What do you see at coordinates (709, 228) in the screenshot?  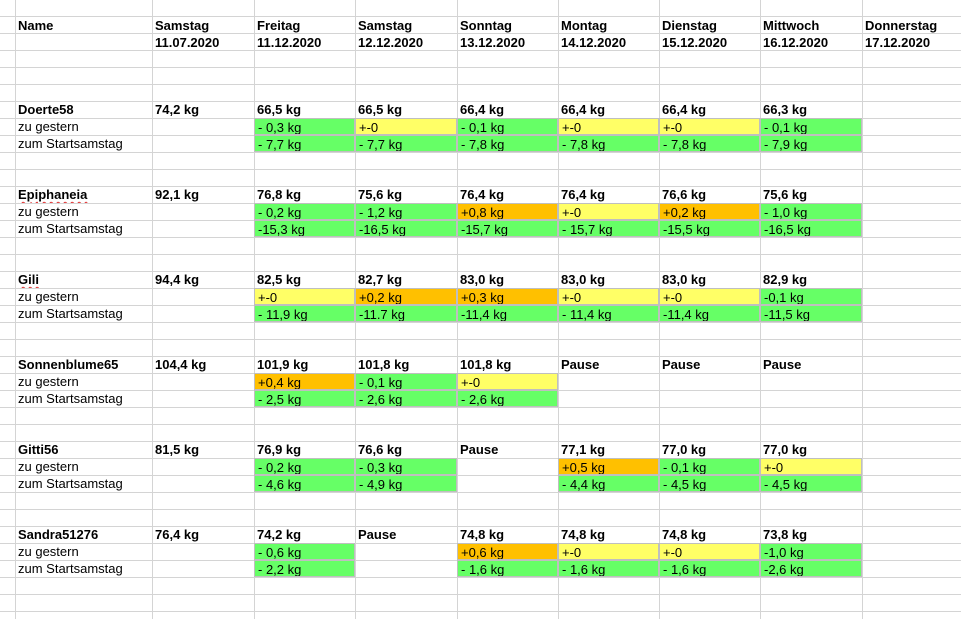 I see `total-change-cell: -15,5 kg` at bounding box center [709, 228].